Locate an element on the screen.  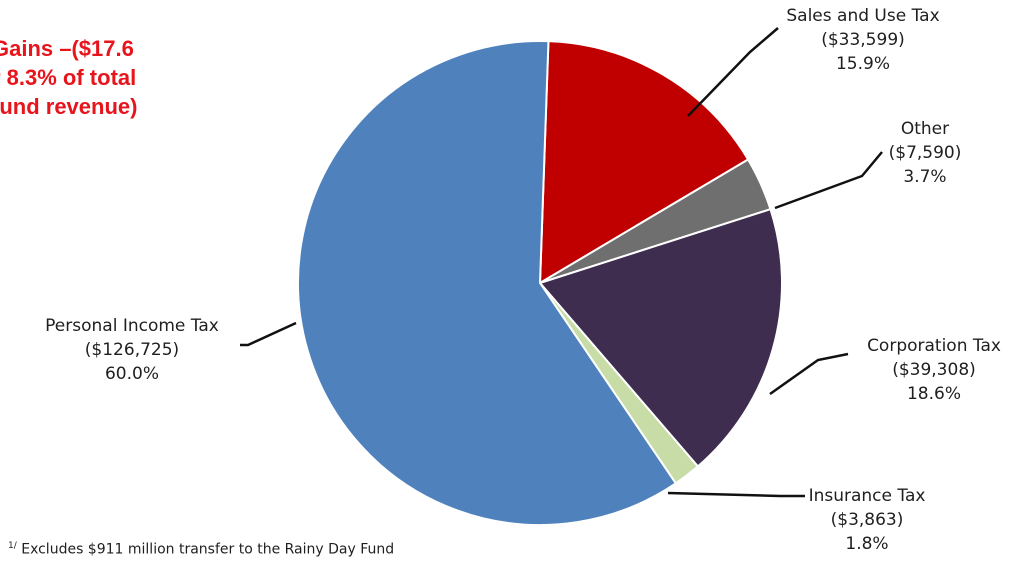
label-name: Sales and Use Tax is located at coordinates (863, 16).